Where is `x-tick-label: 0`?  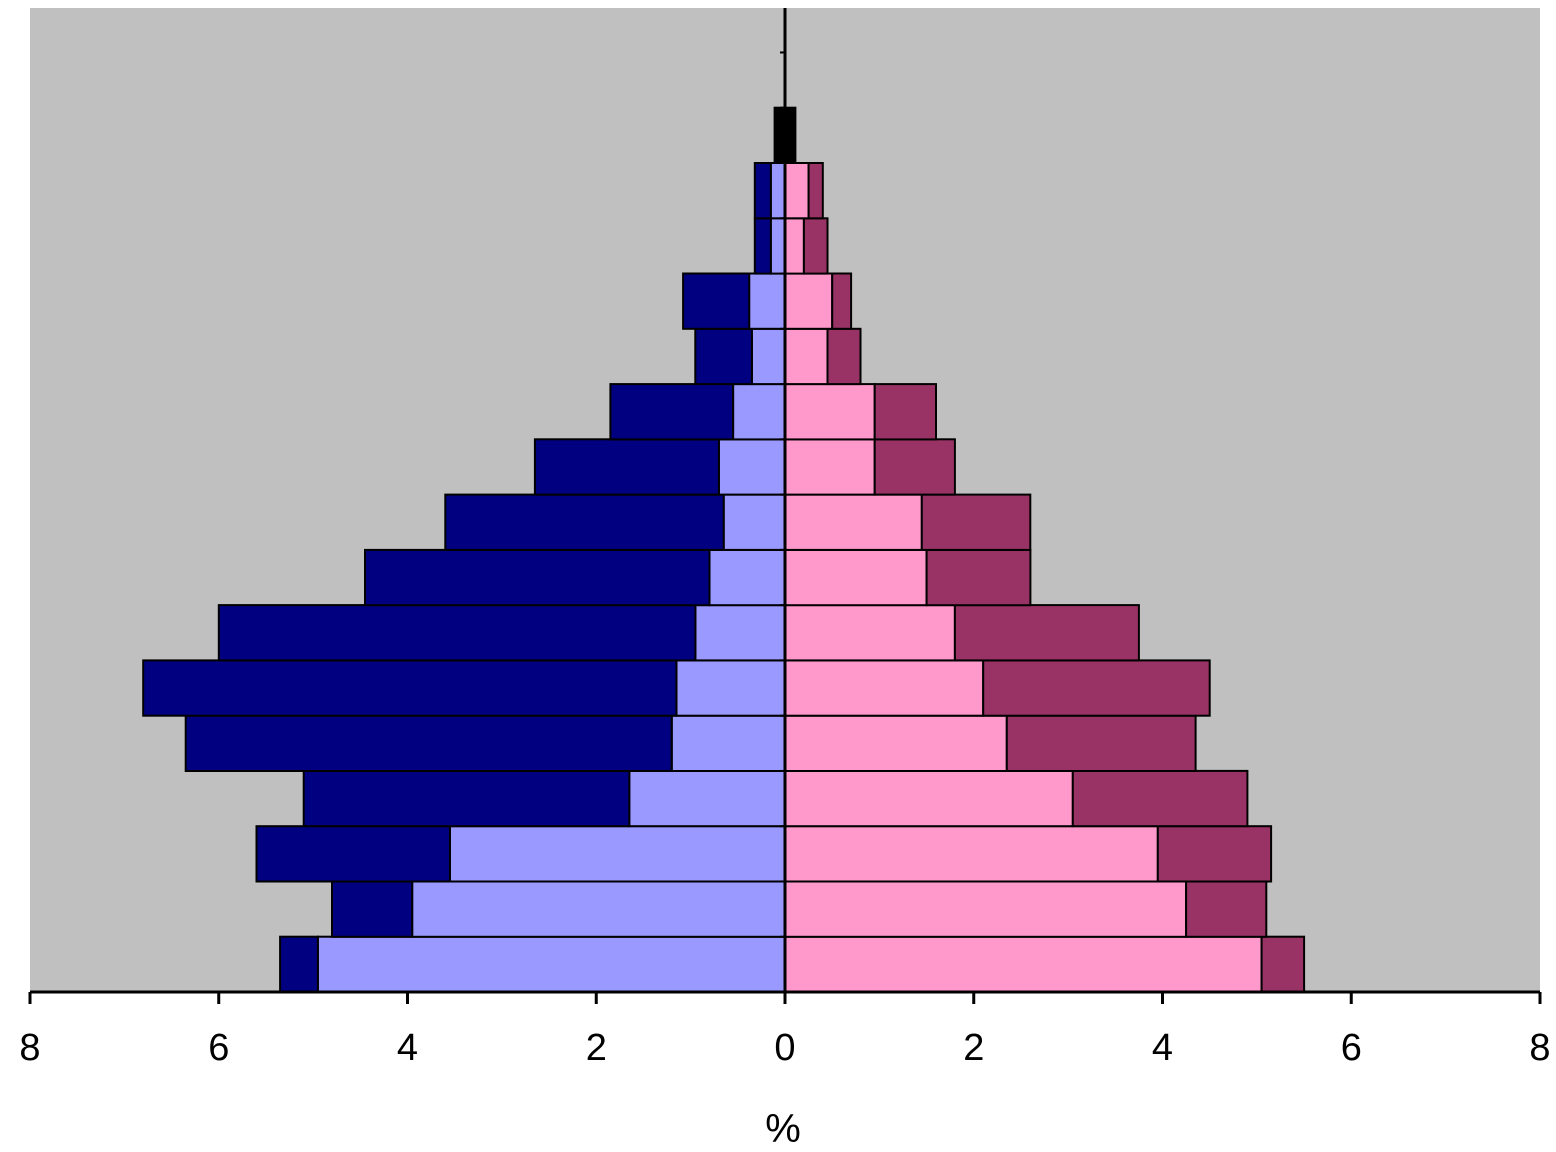
x-tick-label: 0 is located at coordinates (784, 1048).